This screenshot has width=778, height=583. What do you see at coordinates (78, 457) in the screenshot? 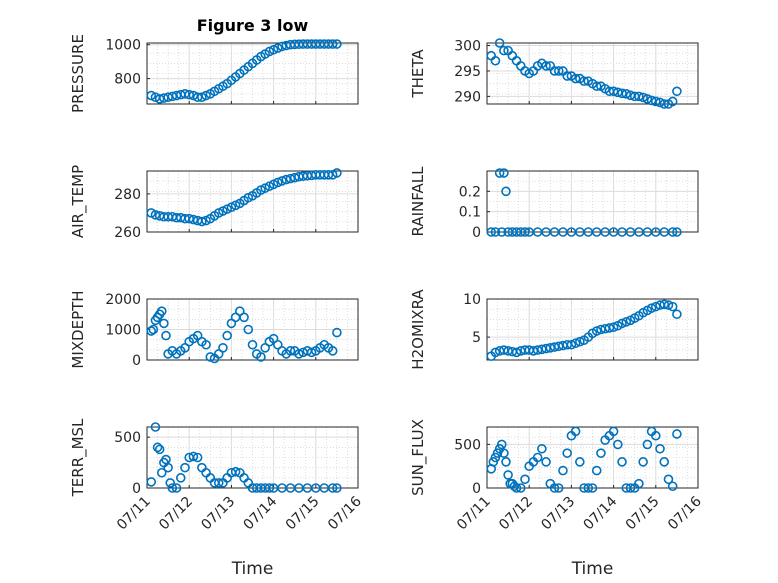
I see `y-axis-label: TERR_MSL` at bounding box center [78, 457].